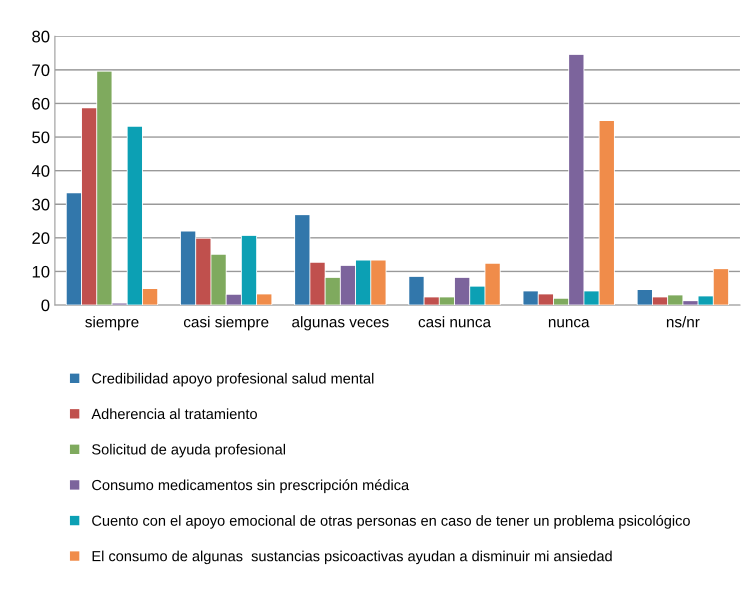 This screenshot has height=615, width=752. Describe the element at coordinates (352, 557) in the screenshot. I see `legend-label: El consumo de algunas sustancias psicoactivas ayudan a disminuir mi ansiedad` at that location.